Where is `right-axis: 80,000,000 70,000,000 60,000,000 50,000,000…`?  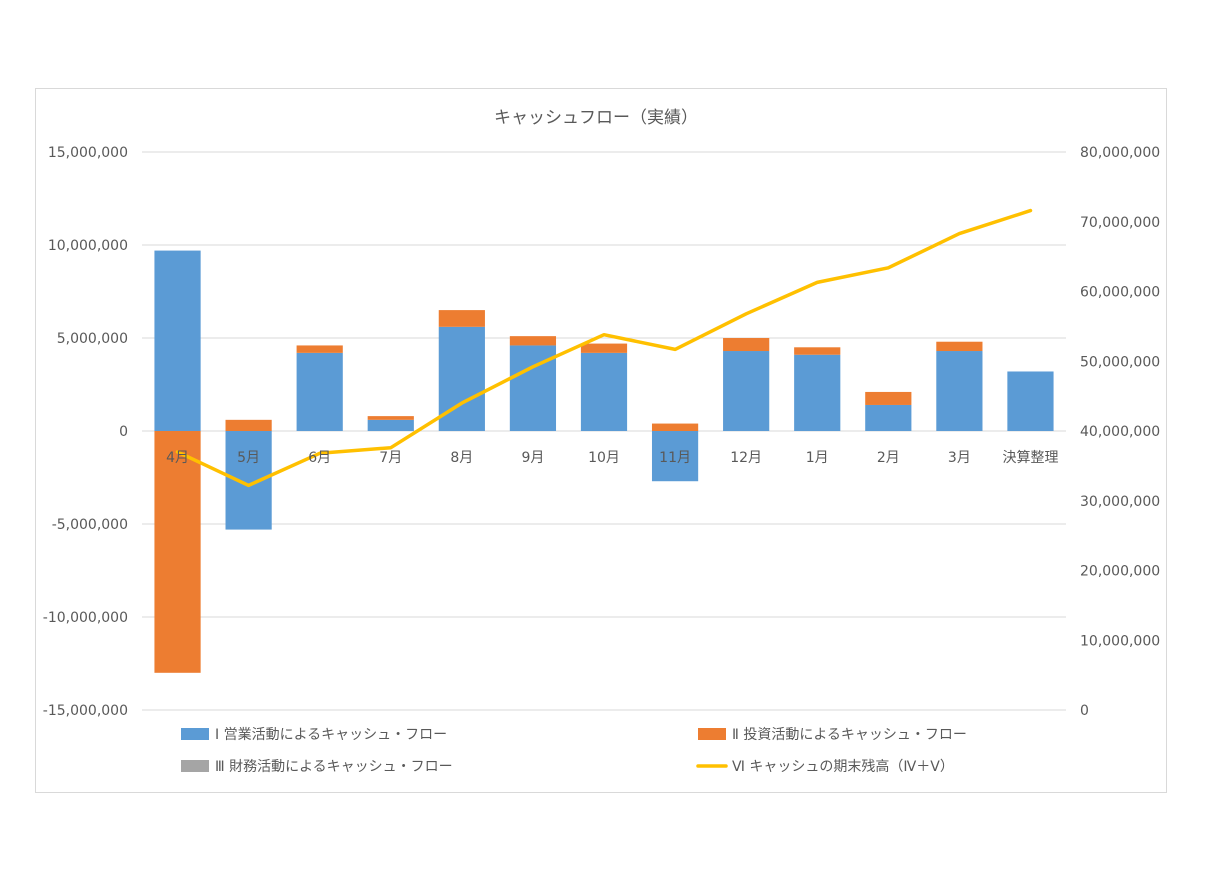 right-axis: 80,000,000 70,000,000 60,000,000 50,000,000… is located at coordinates (1120, 432).